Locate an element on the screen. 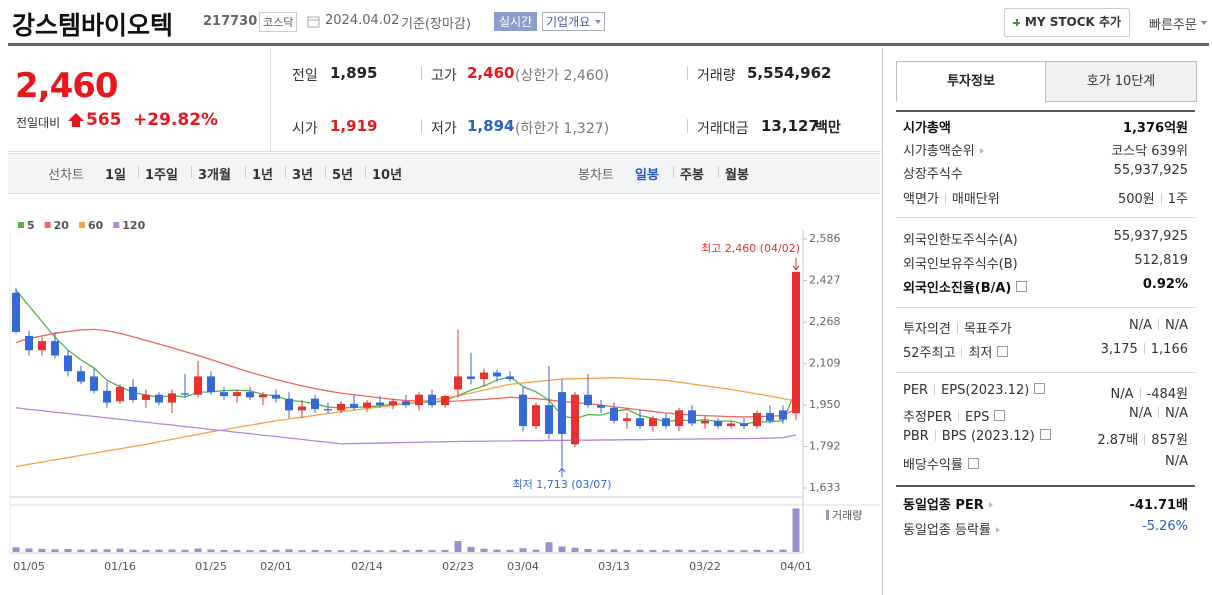 The height and width of the screenshot is (595, 1212). value-text: 500원 is located at coordinates (1136, 199).